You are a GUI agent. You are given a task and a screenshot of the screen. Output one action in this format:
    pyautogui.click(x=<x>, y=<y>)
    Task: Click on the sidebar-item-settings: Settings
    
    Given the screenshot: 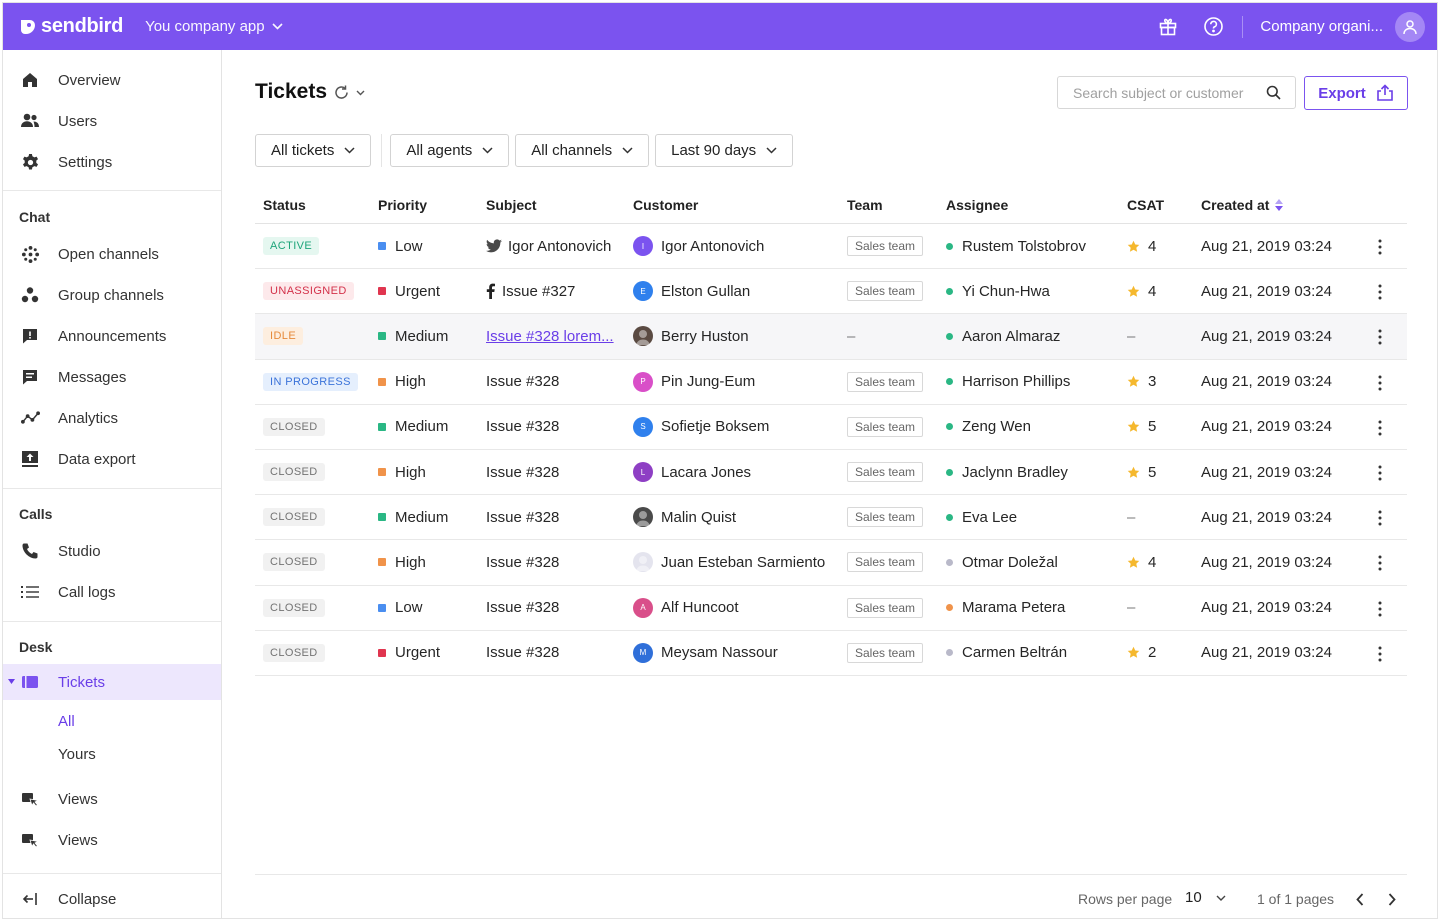 What is the action you would take?
    pyautogui.click(x=112, y=162)
    